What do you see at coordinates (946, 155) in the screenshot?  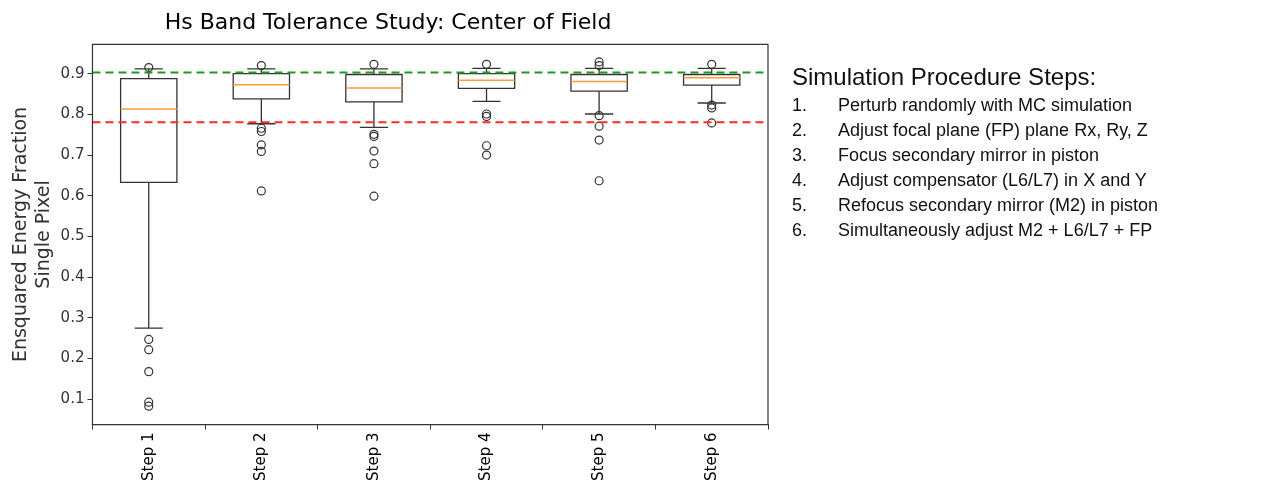 I see `text: 3. Focus secondary mirror in piston` at bounding box center [946, 155].